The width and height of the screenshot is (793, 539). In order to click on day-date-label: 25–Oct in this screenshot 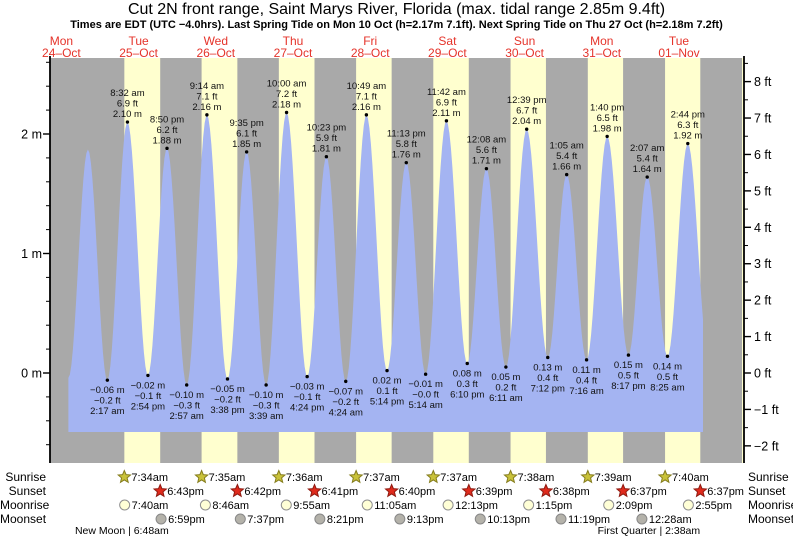, I will do `click(138, 53)`.